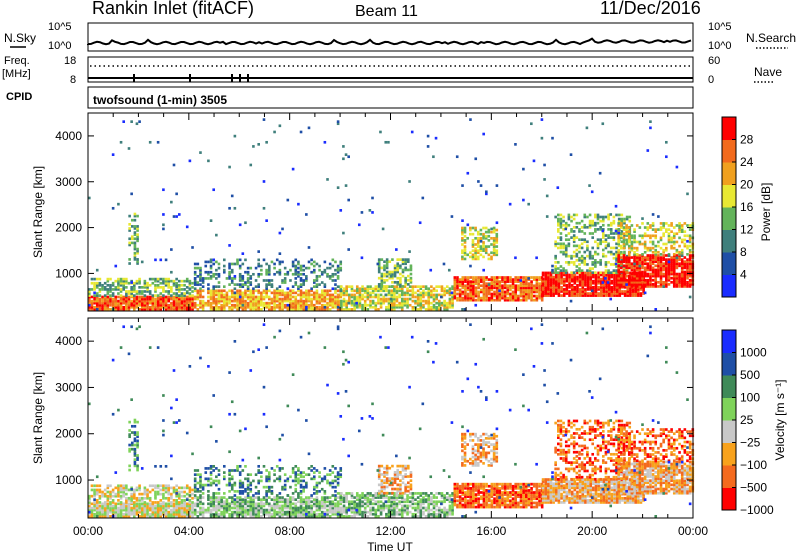 Image resolution: width=800 pixels, height=559 pixels. What do you see at coordinates (349, 97) in the screenshot?
I see `cpid-row: CPID twofsound (1-min) 3505` at bounding box center [349, 97].